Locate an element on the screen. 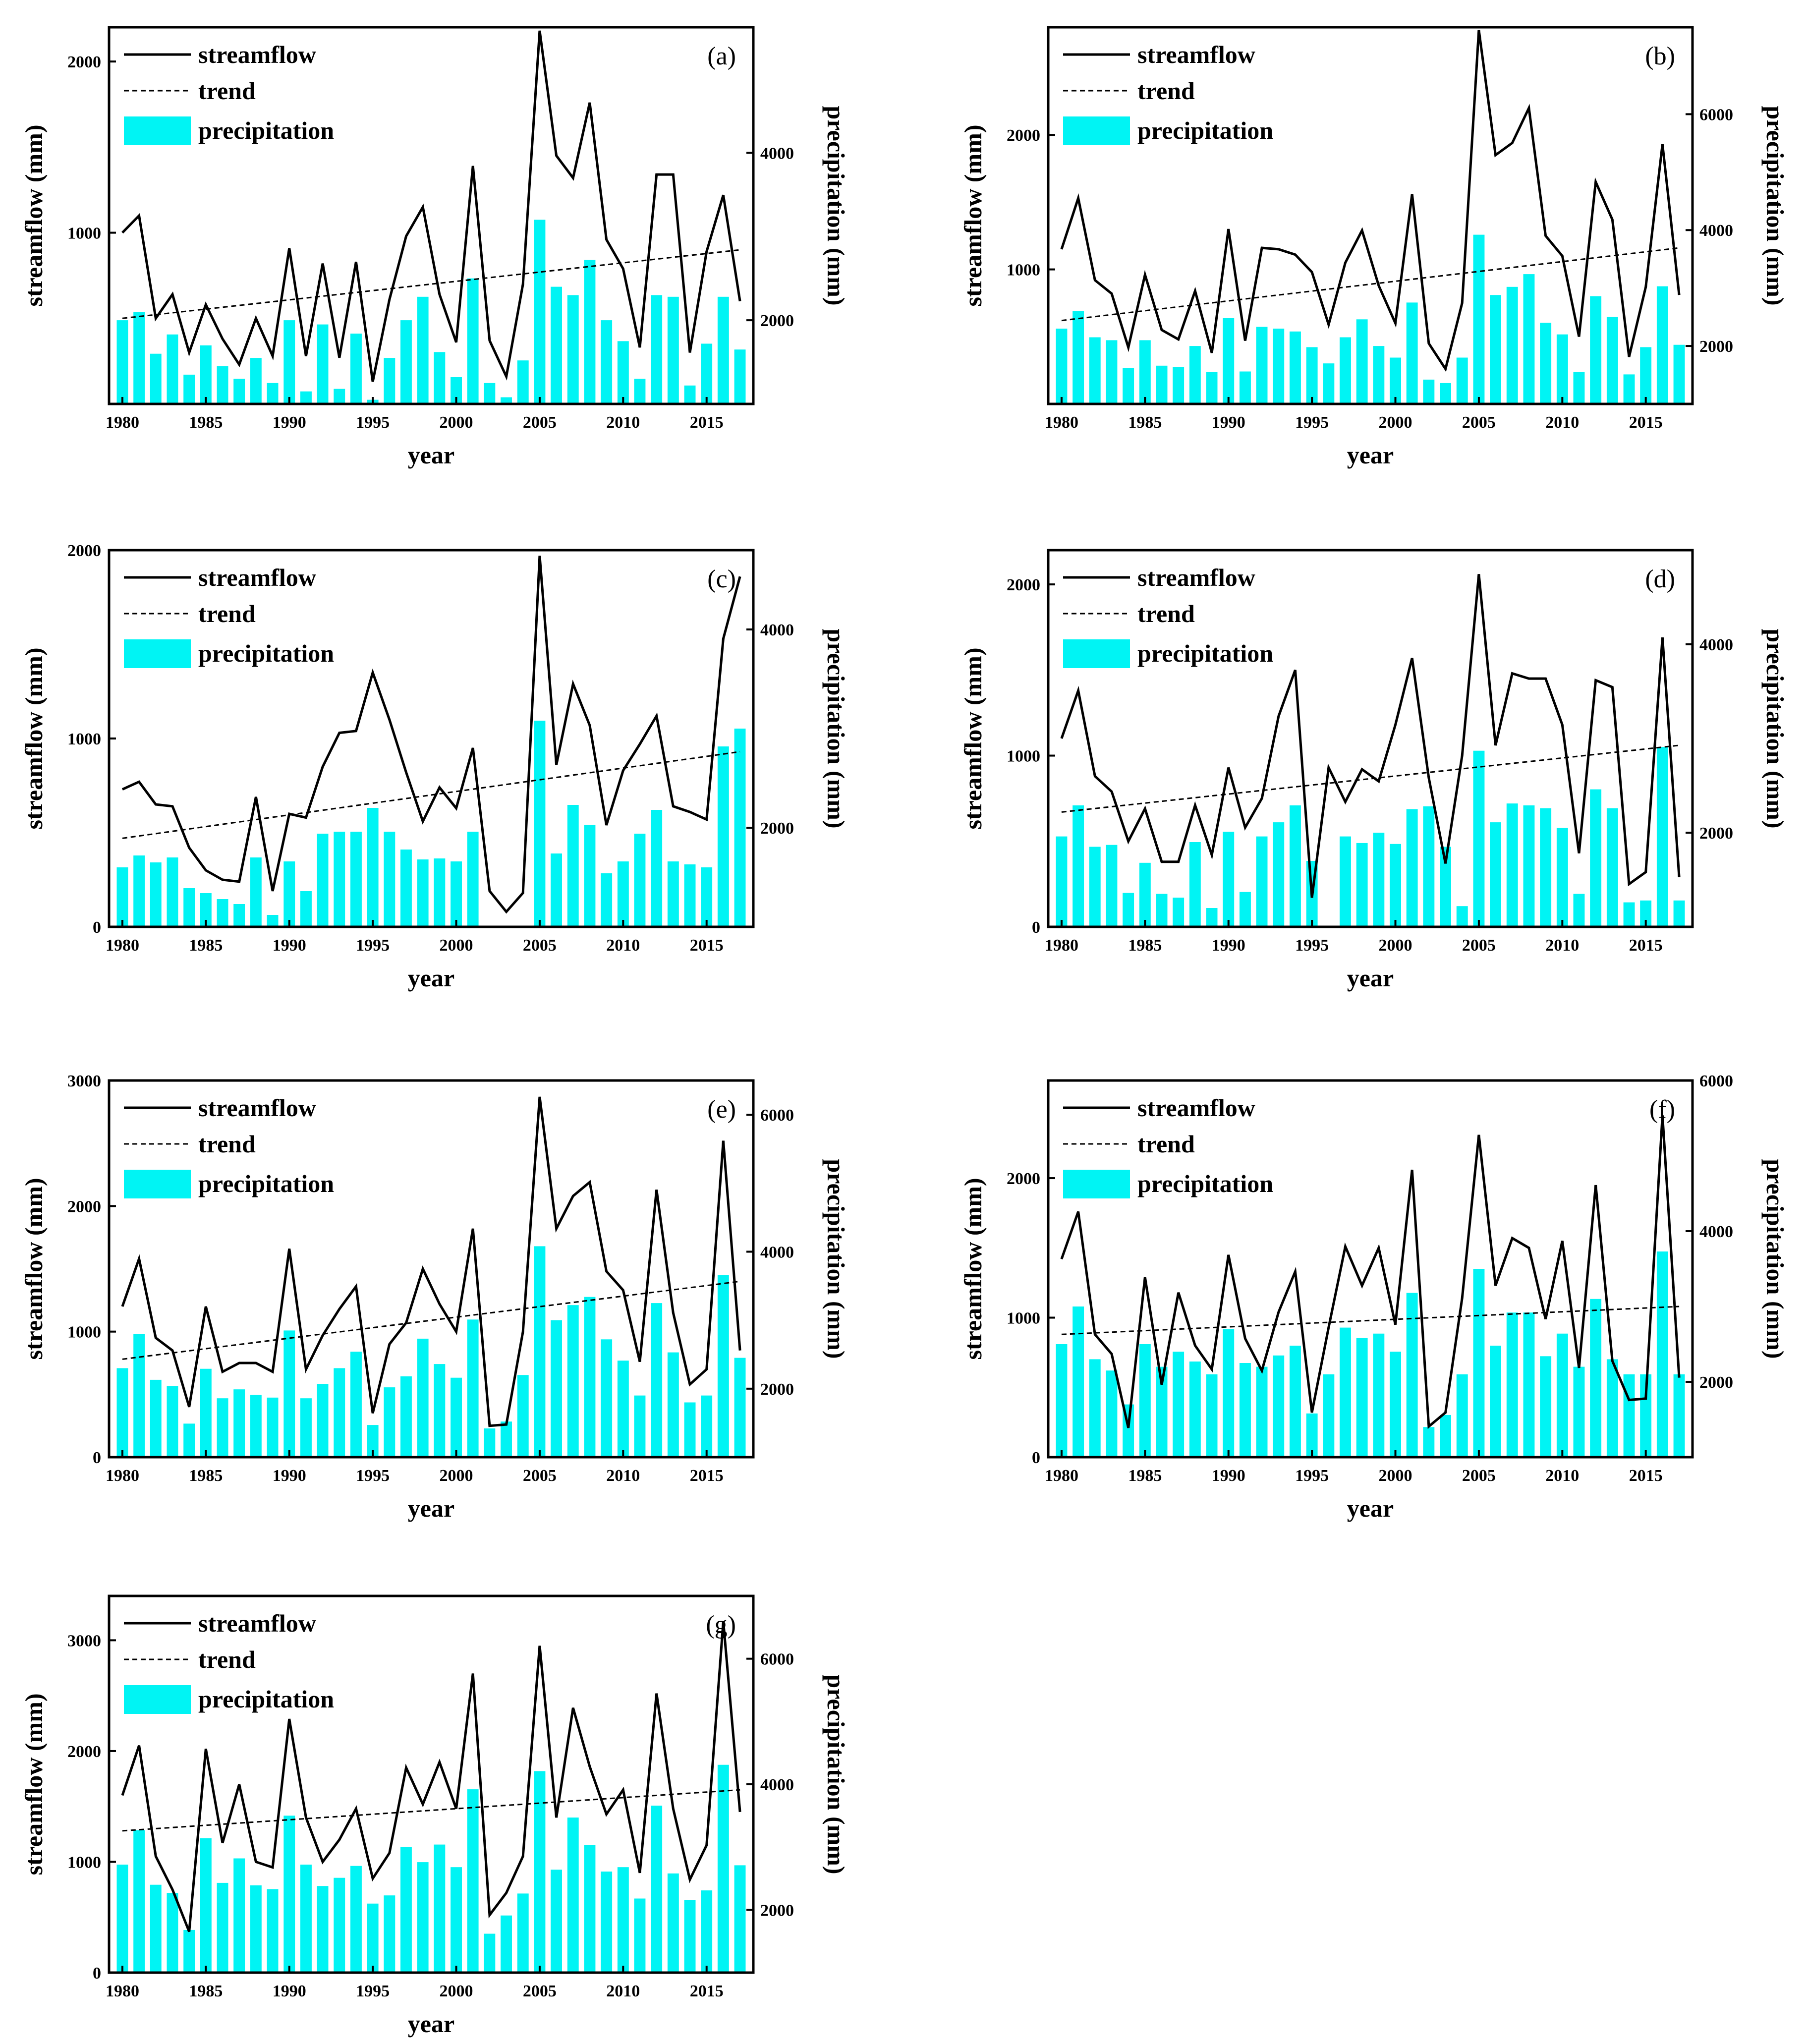 The height and width of the screenshot is (2044, 1806). panel-label: (e) is located at coordinates (721, 1109).